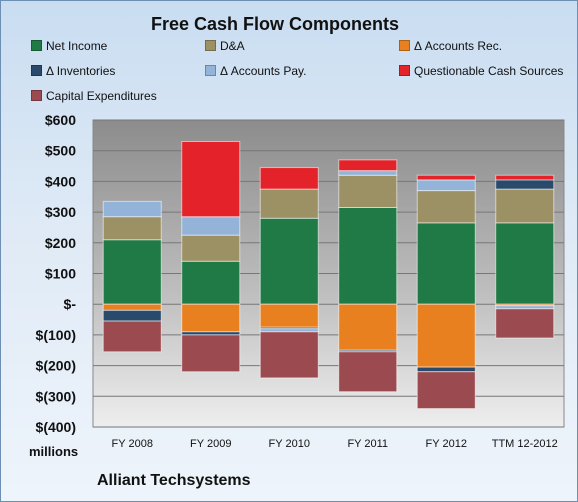  What do you see at coordinates (56, 335) in the screenshot?
I see `y-tick-label: $(100)` at bounding box center [56, 335].